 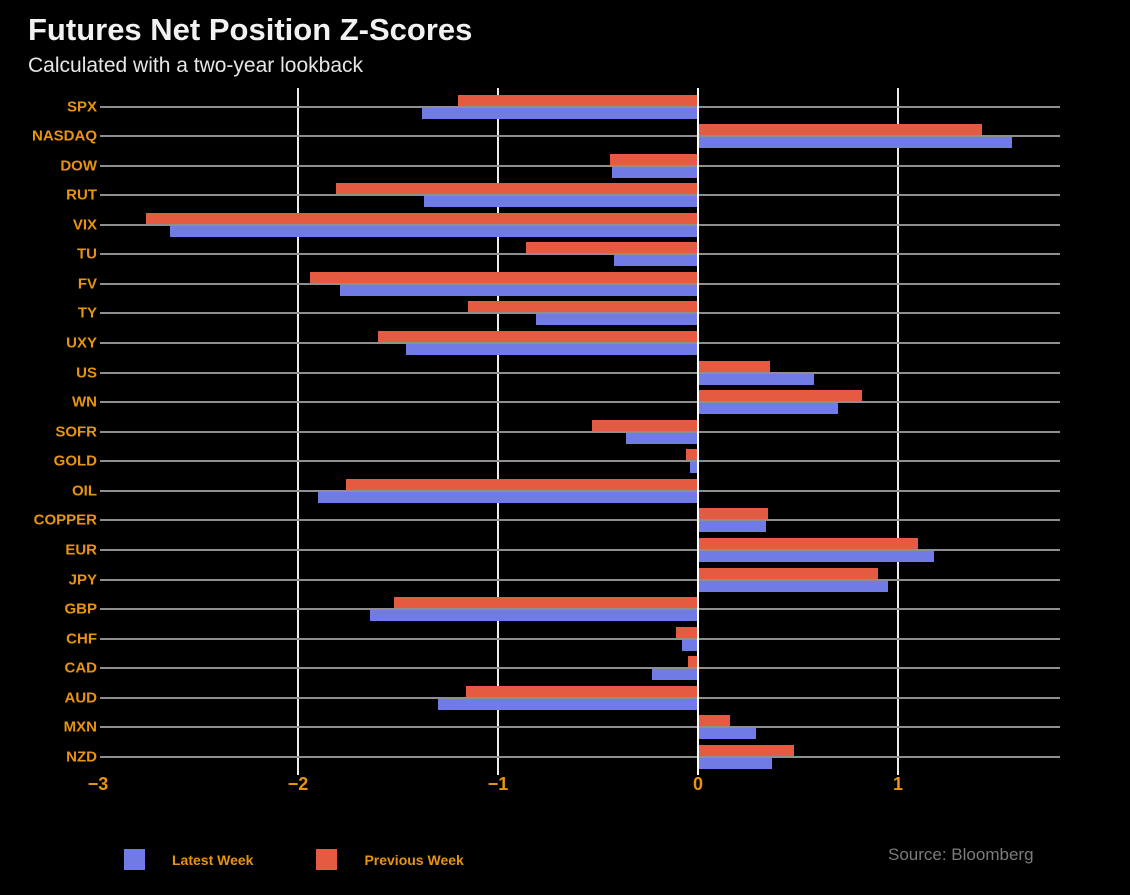 What do you see at coordinates (84, 225) in the screenshot?
I see `category-label: VIX` at bounding box center [84, 225].